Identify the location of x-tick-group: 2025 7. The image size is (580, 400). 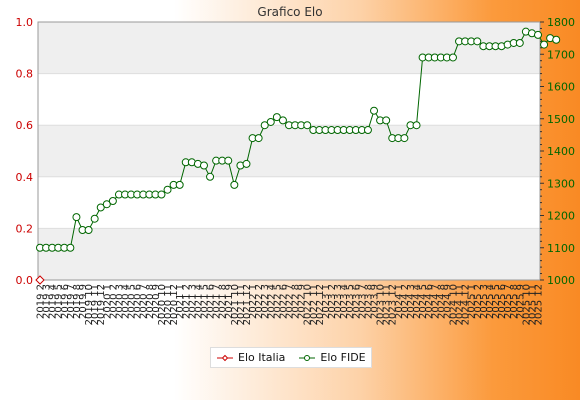
(508, 301).